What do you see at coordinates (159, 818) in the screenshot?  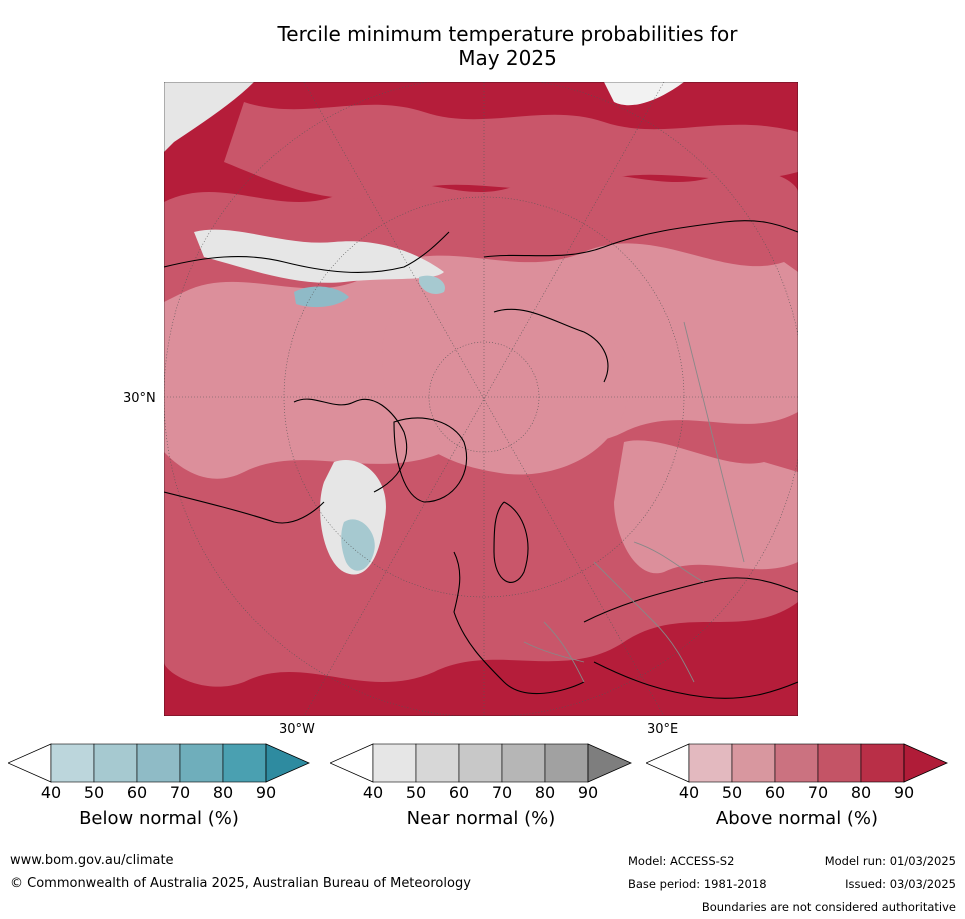 I see `colorbar-below-label: Below normal (%)` at bounding box center [159, 818].